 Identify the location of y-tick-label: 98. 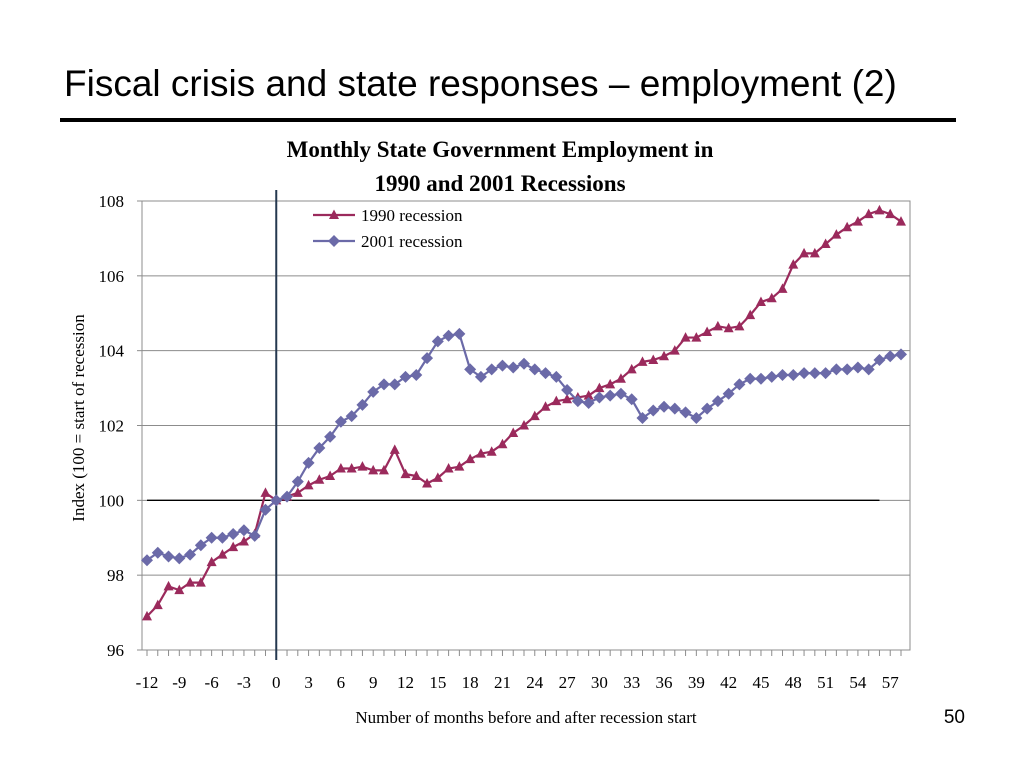
(115, 575).